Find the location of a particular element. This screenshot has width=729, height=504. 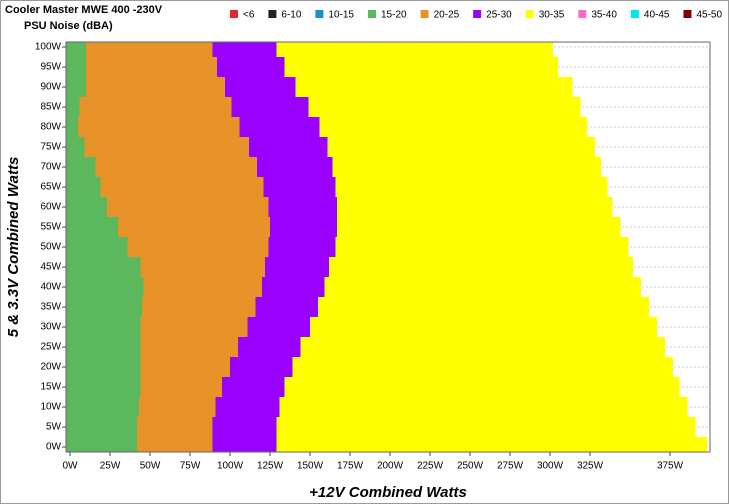

chart-title: Cooler Master MWE 400 -230V is located at coordinates (84, 10).